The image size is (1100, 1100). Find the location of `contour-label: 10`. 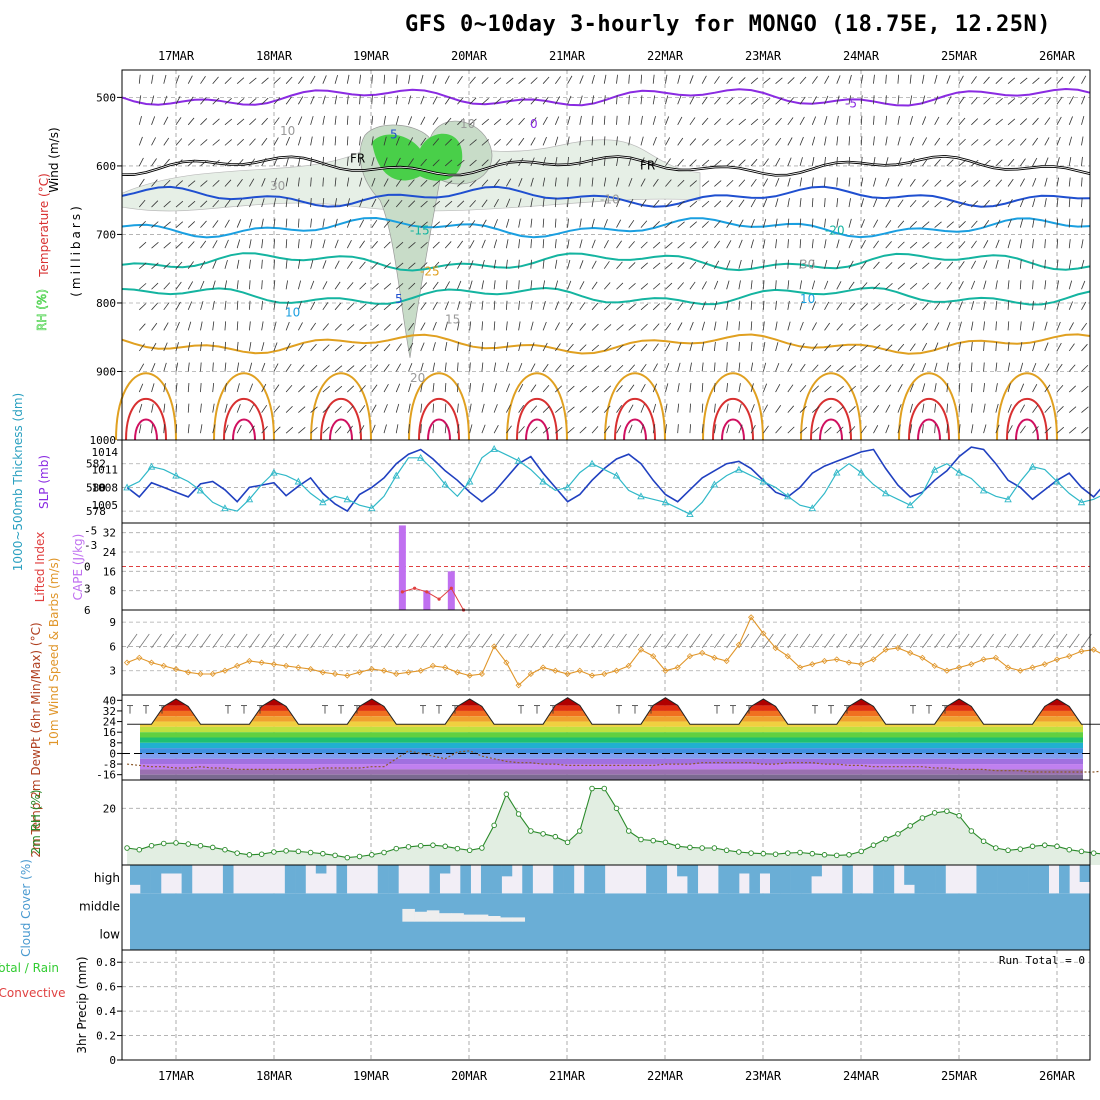

contour-label: 10 is located at coordinates (807, 299).